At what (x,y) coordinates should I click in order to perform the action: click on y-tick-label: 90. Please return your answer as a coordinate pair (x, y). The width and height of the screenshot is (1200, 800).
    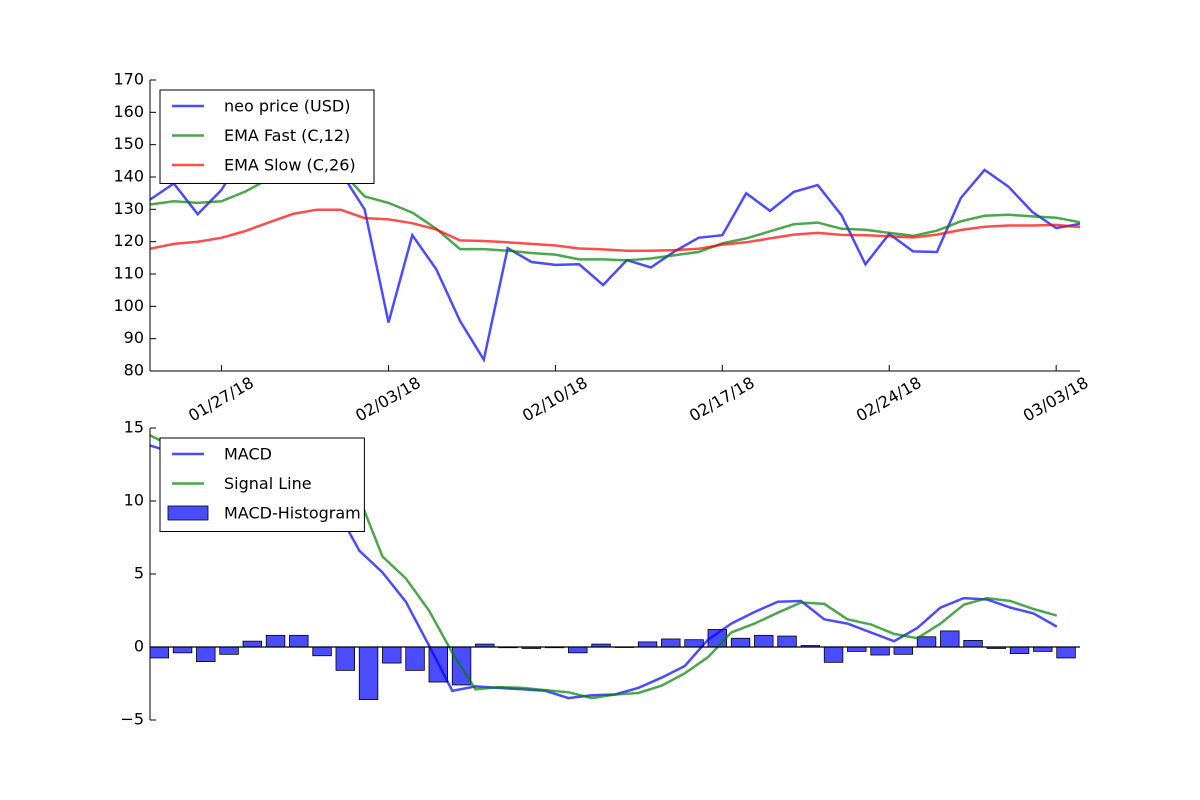
    Looking at the image, I should click on (134, 337).